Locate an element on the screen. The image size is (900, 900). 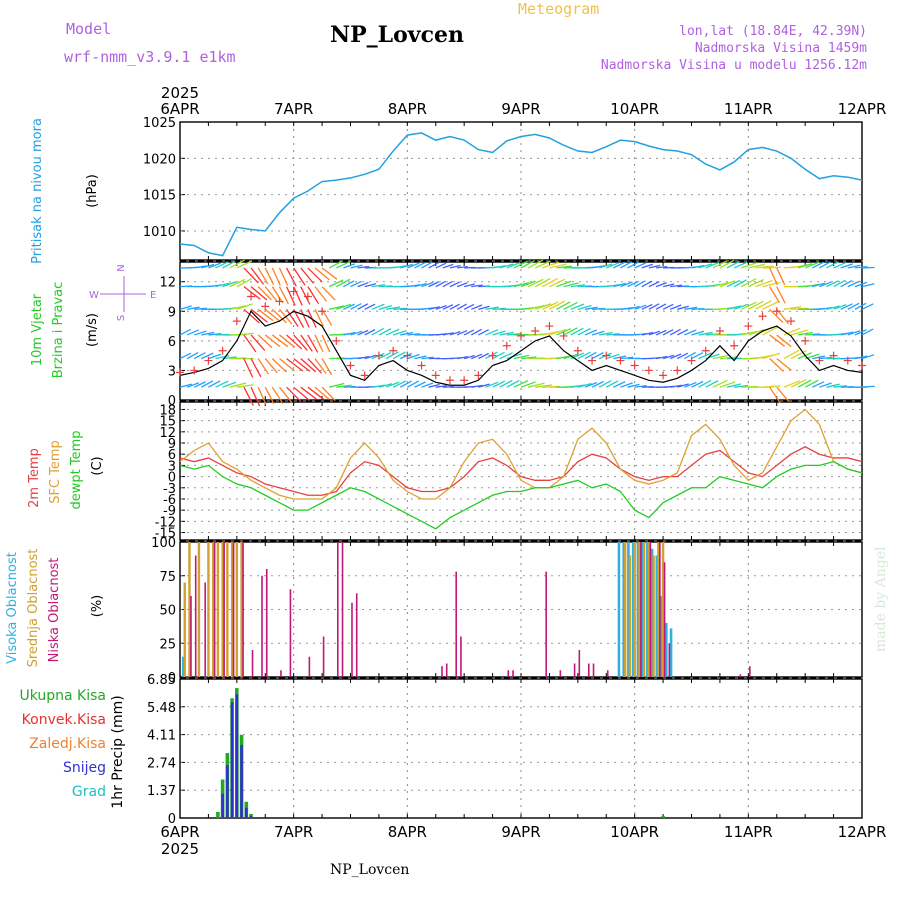
pressure-units: (hPa) is located at coordinates (92, 191).